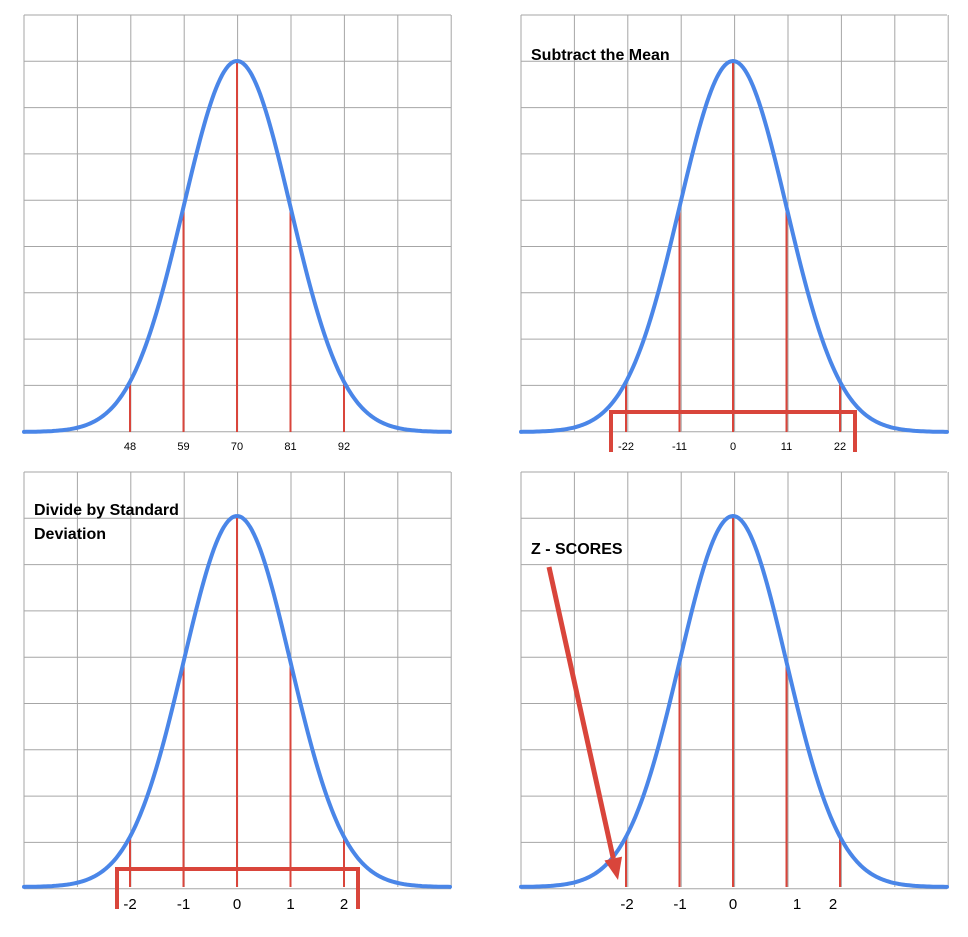  I want to click on tick-label: 11, so click(786, 447).